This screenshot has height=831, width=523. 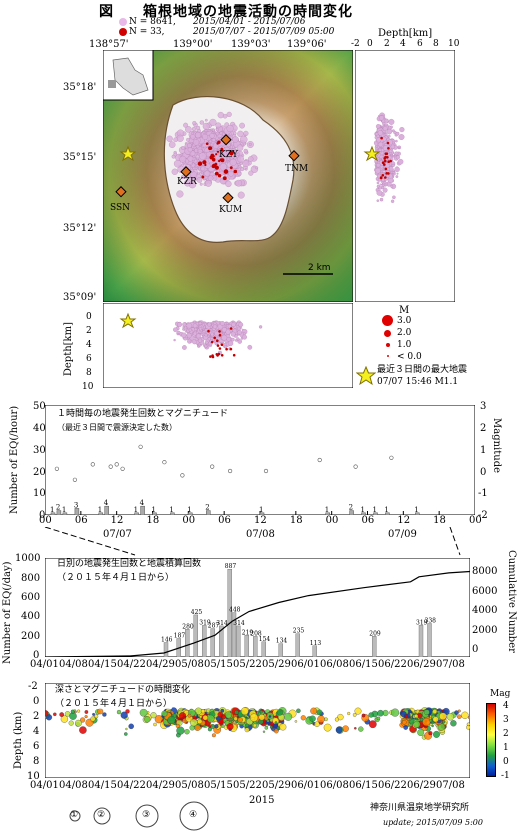 I want to click on hourly-bar-label: 1, so click(x=189, y=510).